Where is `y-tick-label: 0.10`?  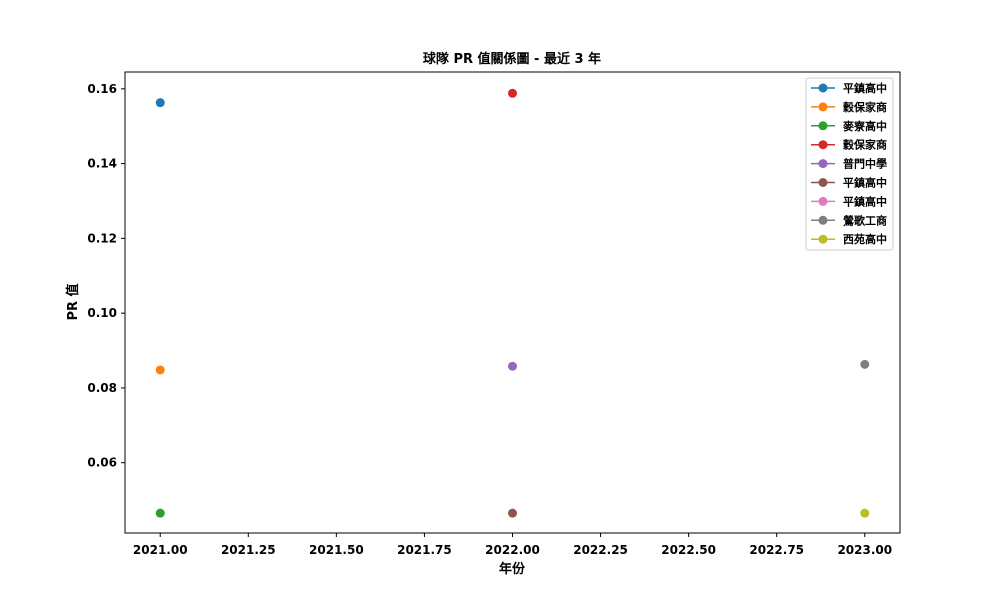 y-tick-label: 0.10 is located at coordinates (102, 313).